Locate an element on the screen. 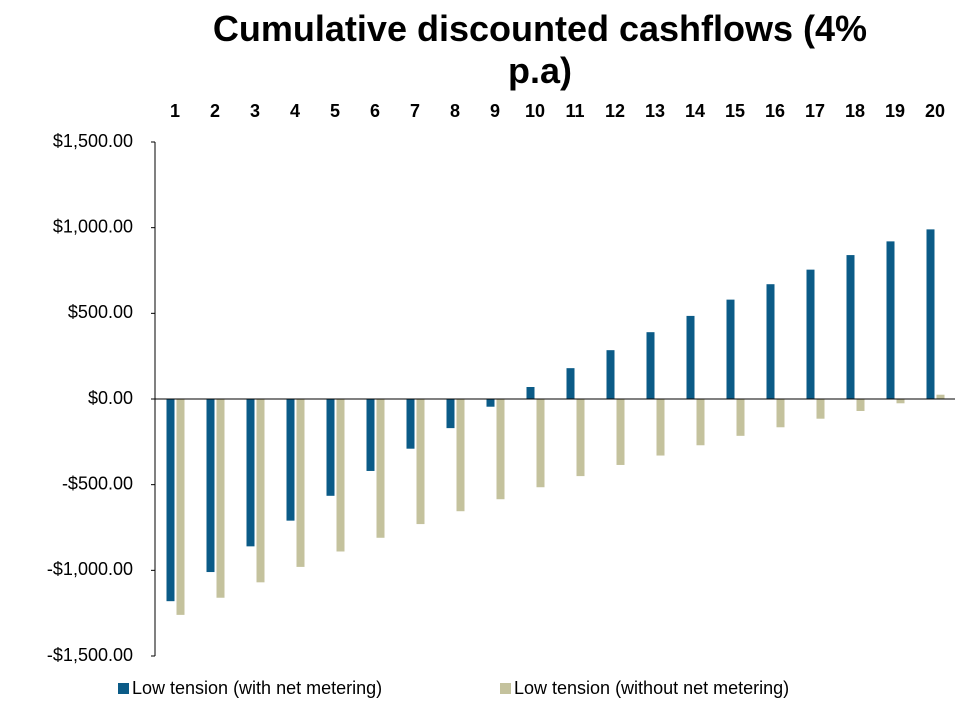 This screenshot has height=728, width=967. x-tick-label: 8 is located at coordinates (455, 111).